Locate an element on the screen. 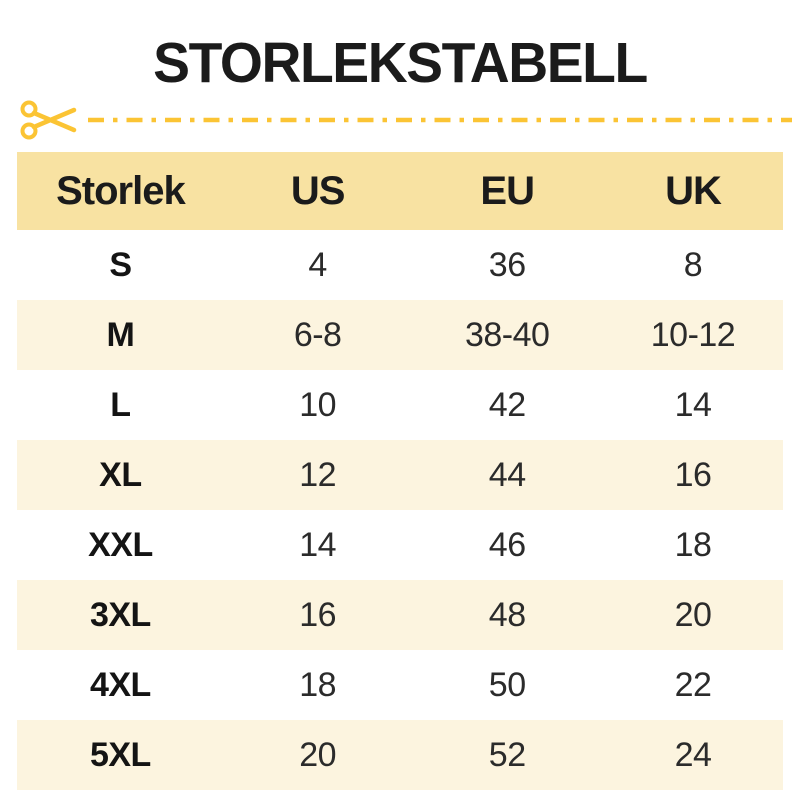  column-header-us: US is located at coordinates (317, 191).